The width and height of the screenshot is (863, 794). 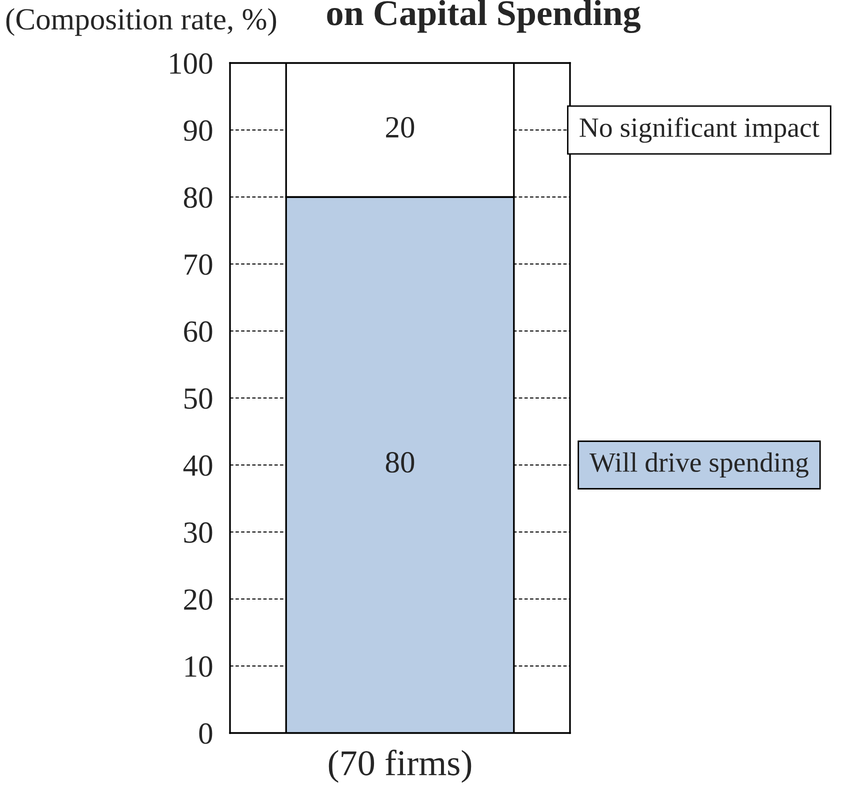 I want to click on chart-title: on Capital Spending, so click(x=483, y=17).